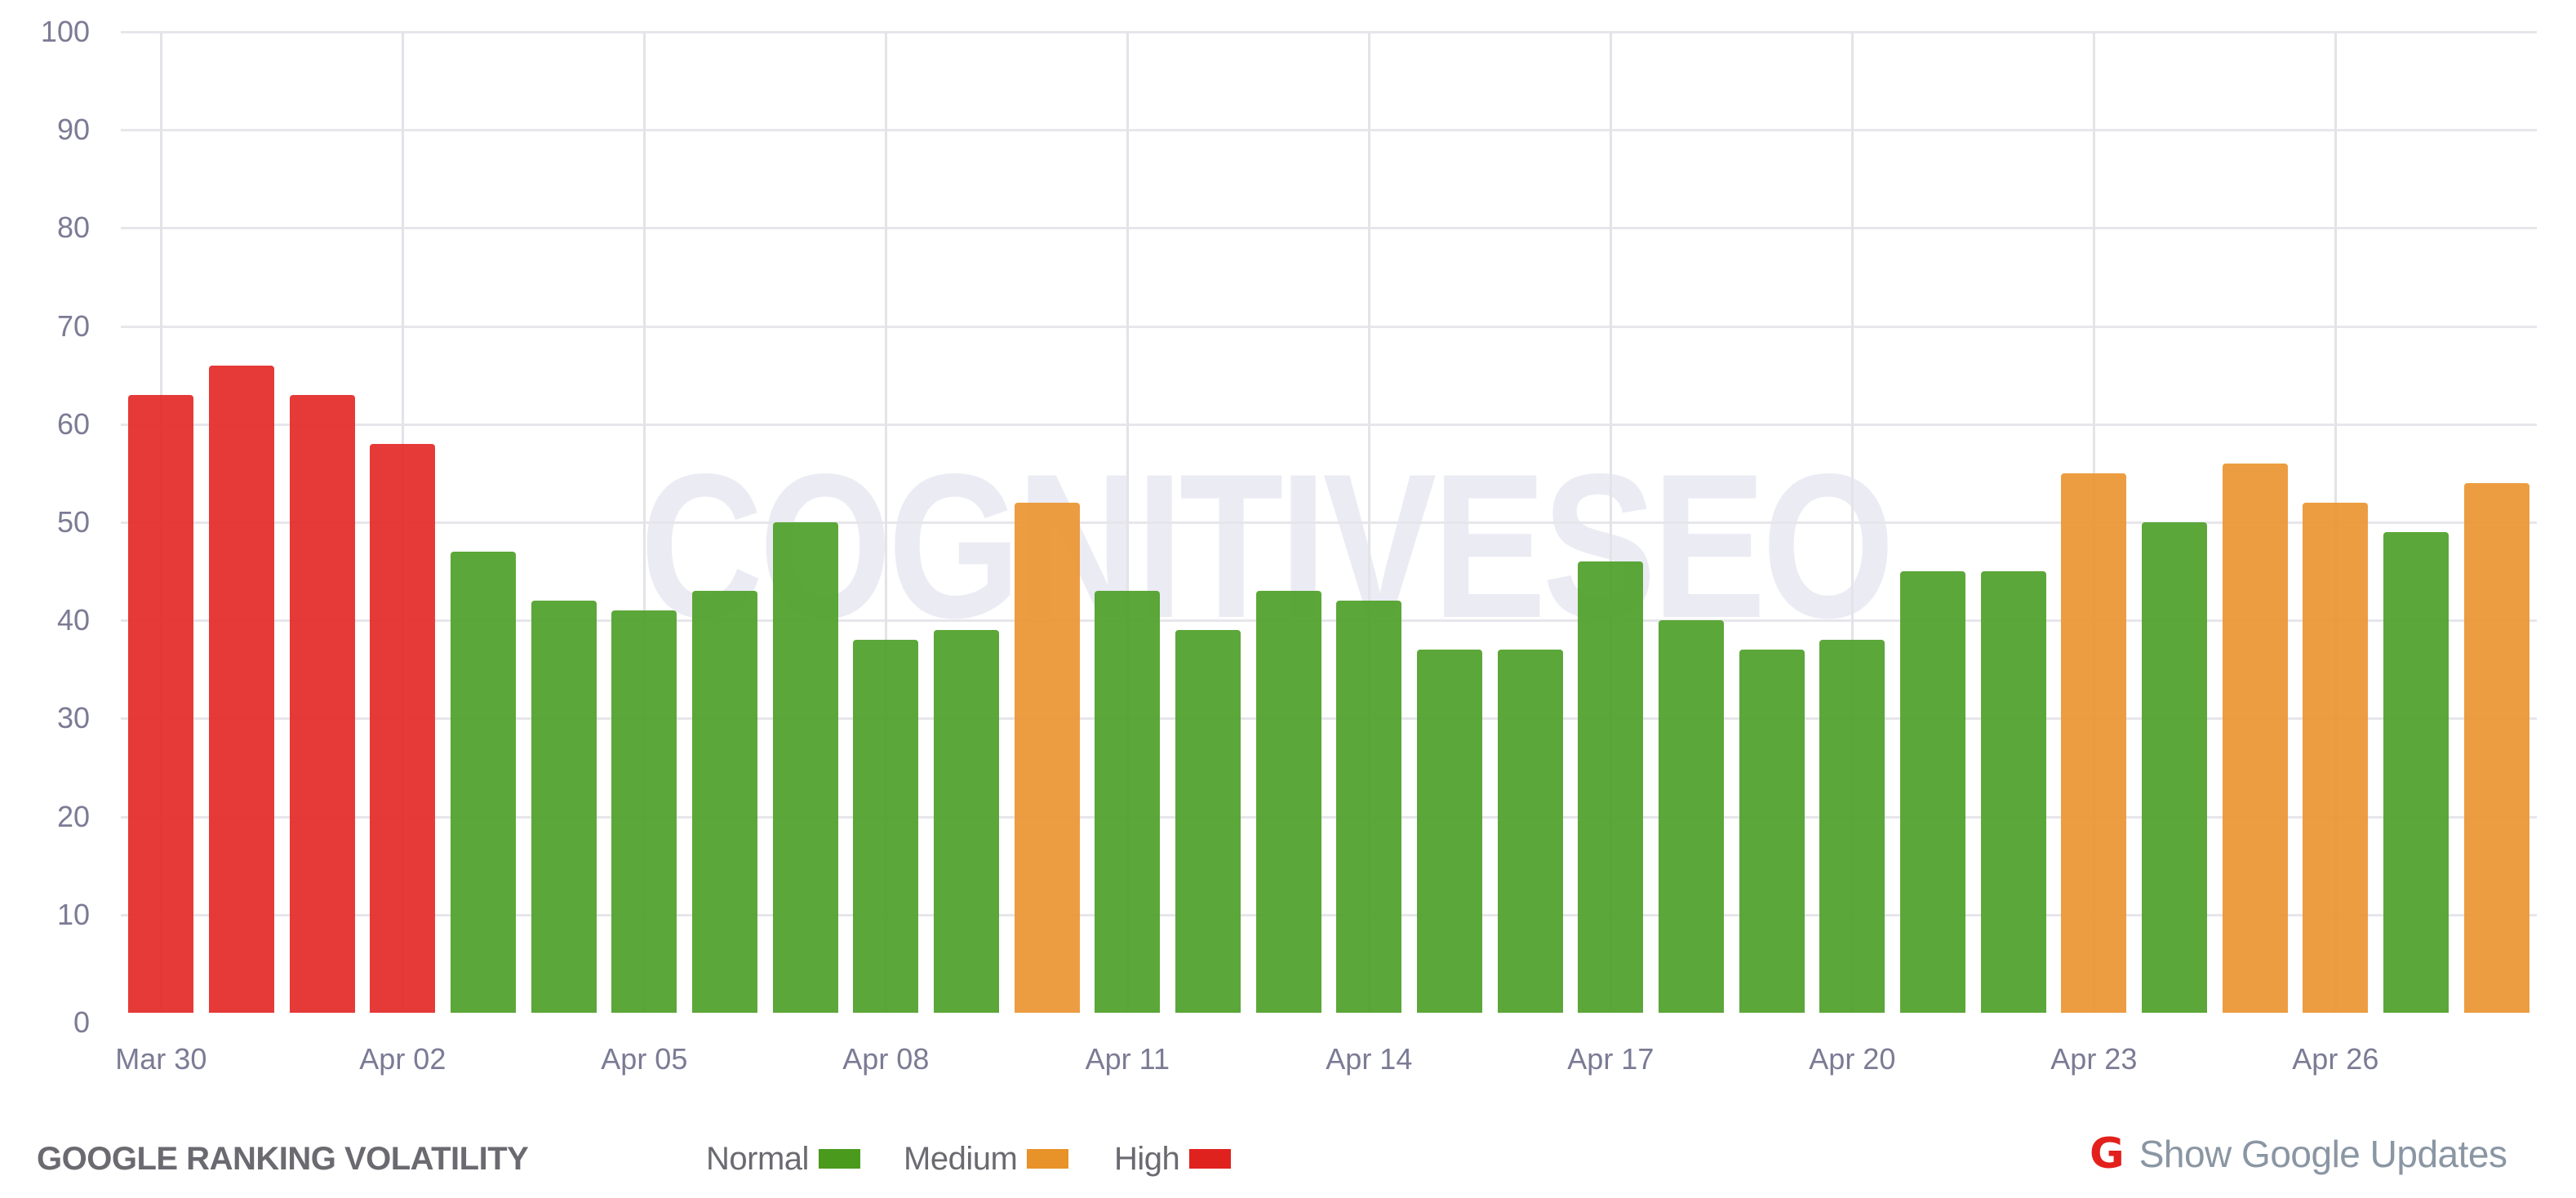  Describe the element at coordinates (73, 325) in the screenshot. I see `y-tick-label: 70` at that location.